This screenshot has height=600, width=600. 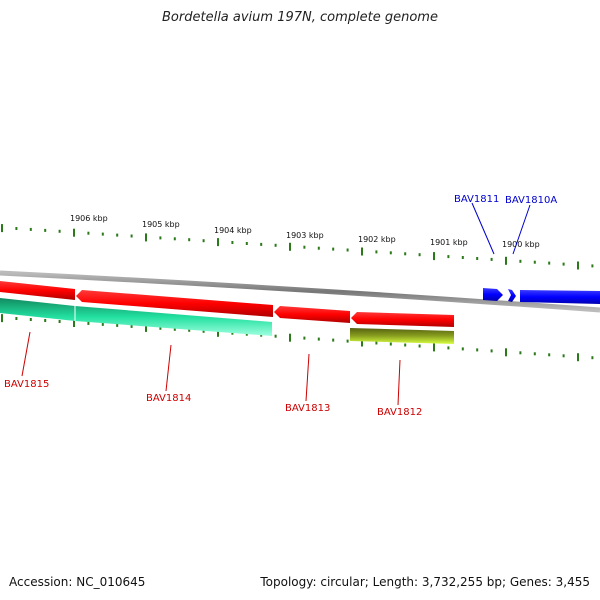 What do you see at coordinates (399, 412) in the screenshot?
I see `gene-label-bav1812: BAV1812` at bounding box center [399, 412].